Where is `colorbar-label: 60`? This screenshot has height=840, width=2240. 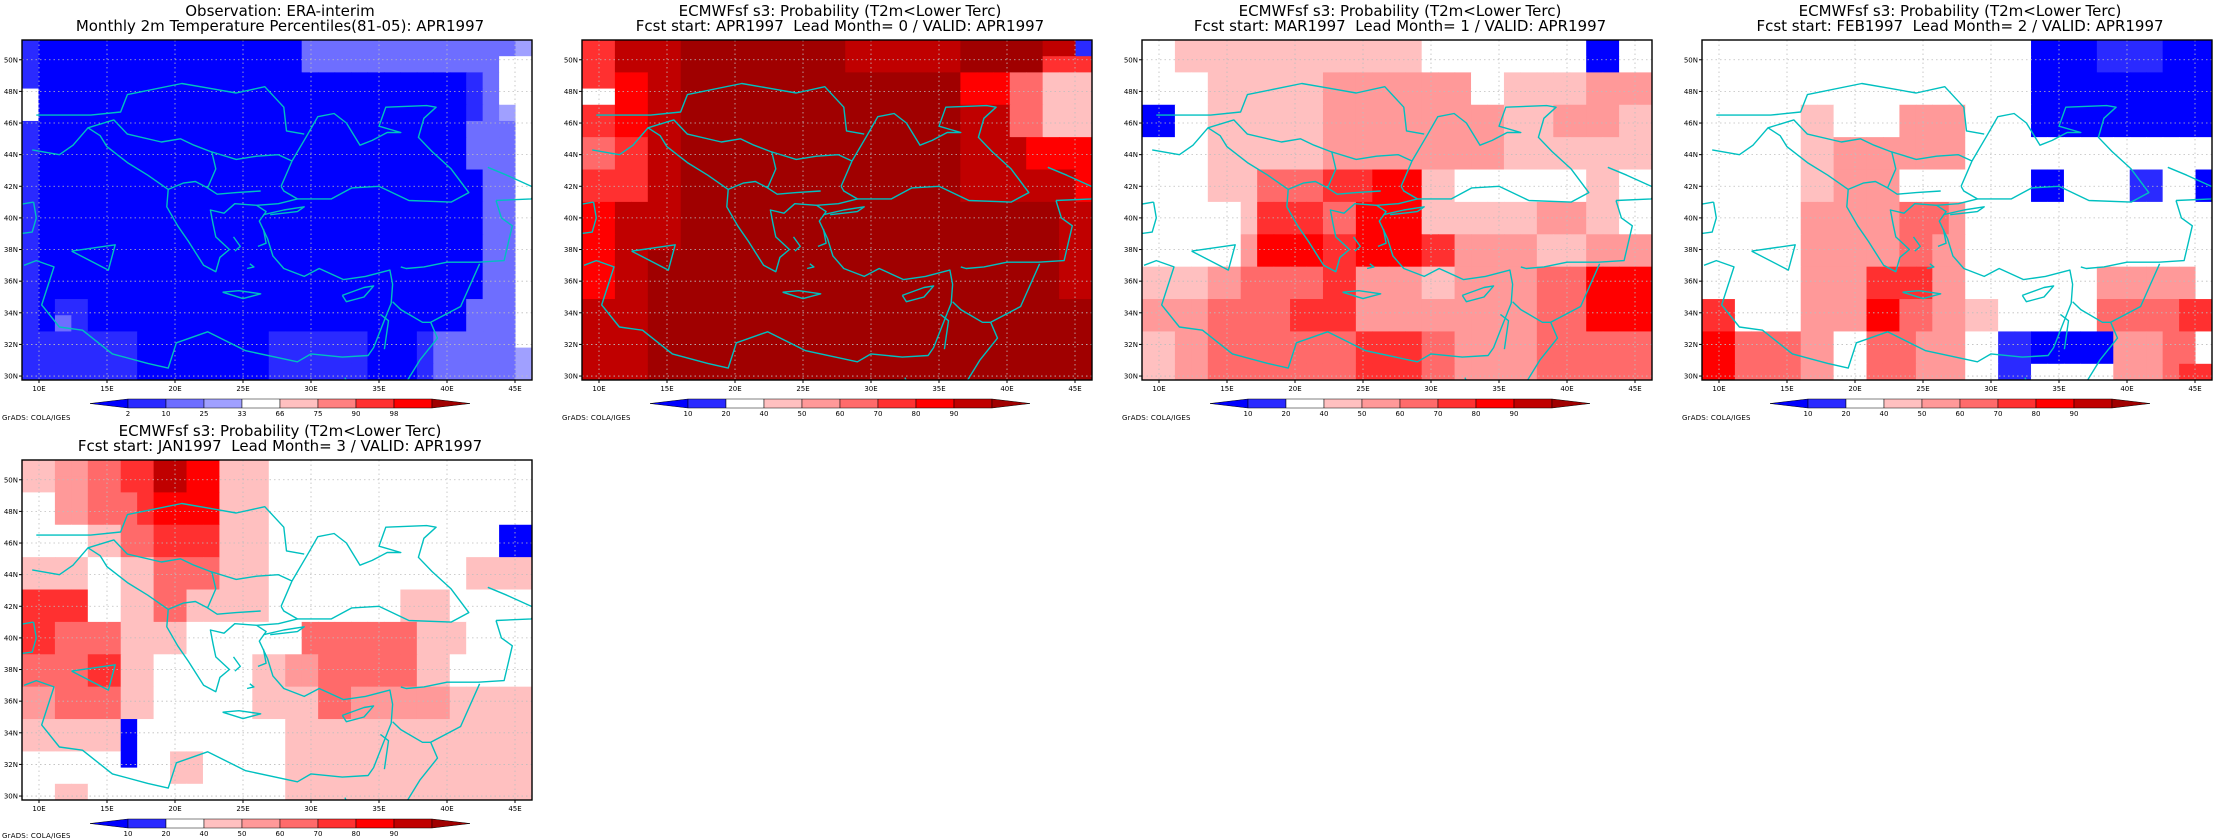
colorbar-label: 60 is located at coordinates (840, 414).